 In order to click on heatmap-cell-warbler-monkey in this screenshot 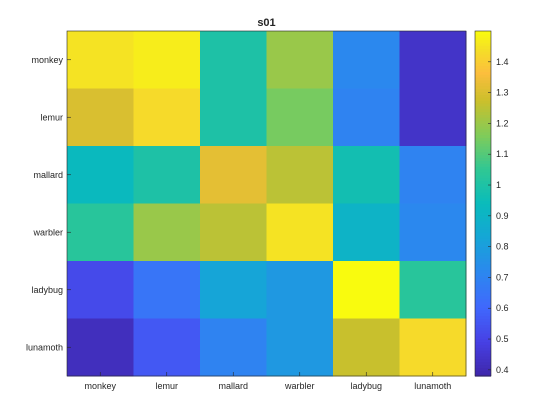, I will do `click(100, 233)`.